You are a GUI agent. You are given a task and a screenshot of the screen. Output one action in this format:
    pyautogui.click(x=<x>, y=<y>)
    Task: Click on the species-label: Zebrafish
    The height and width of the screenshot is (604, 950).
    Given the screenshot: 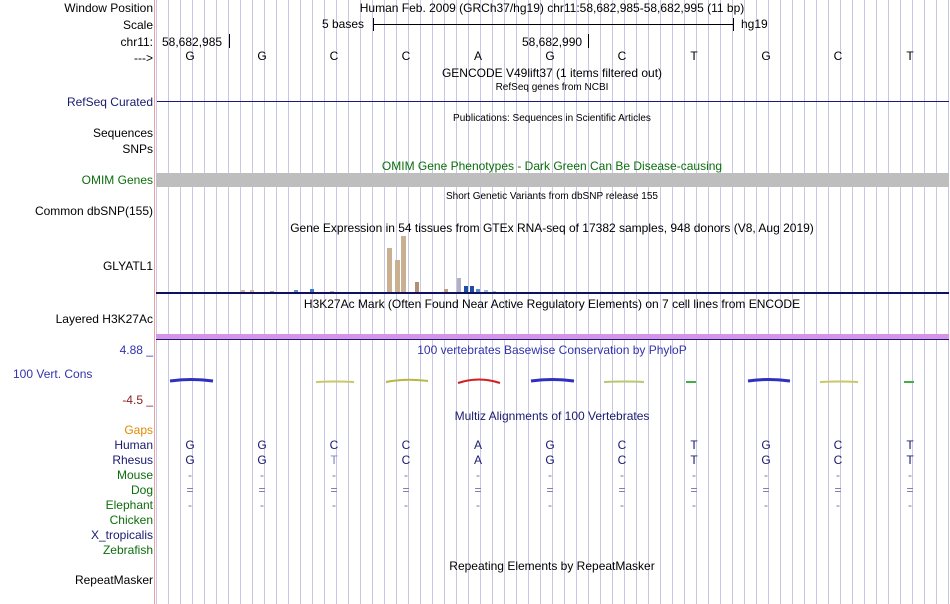 What is the action you would take?
    pyautogui.click(x=127, y=550)
    